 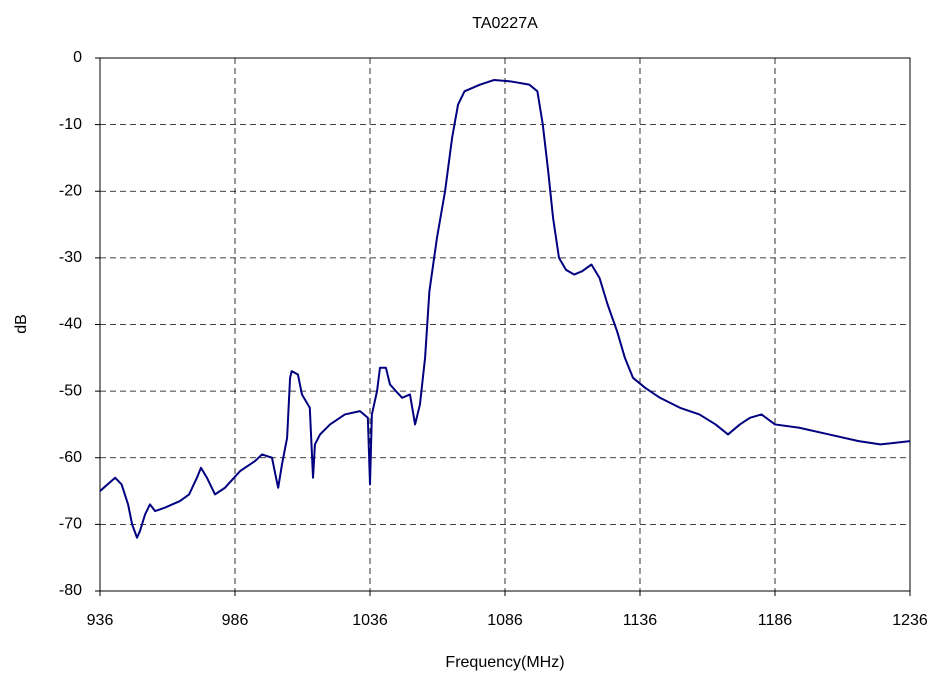 What do you see at coordinates (640, 620) in the screenshot?
I see `x-tick-label: 1136` at bounding box center [640, 620].